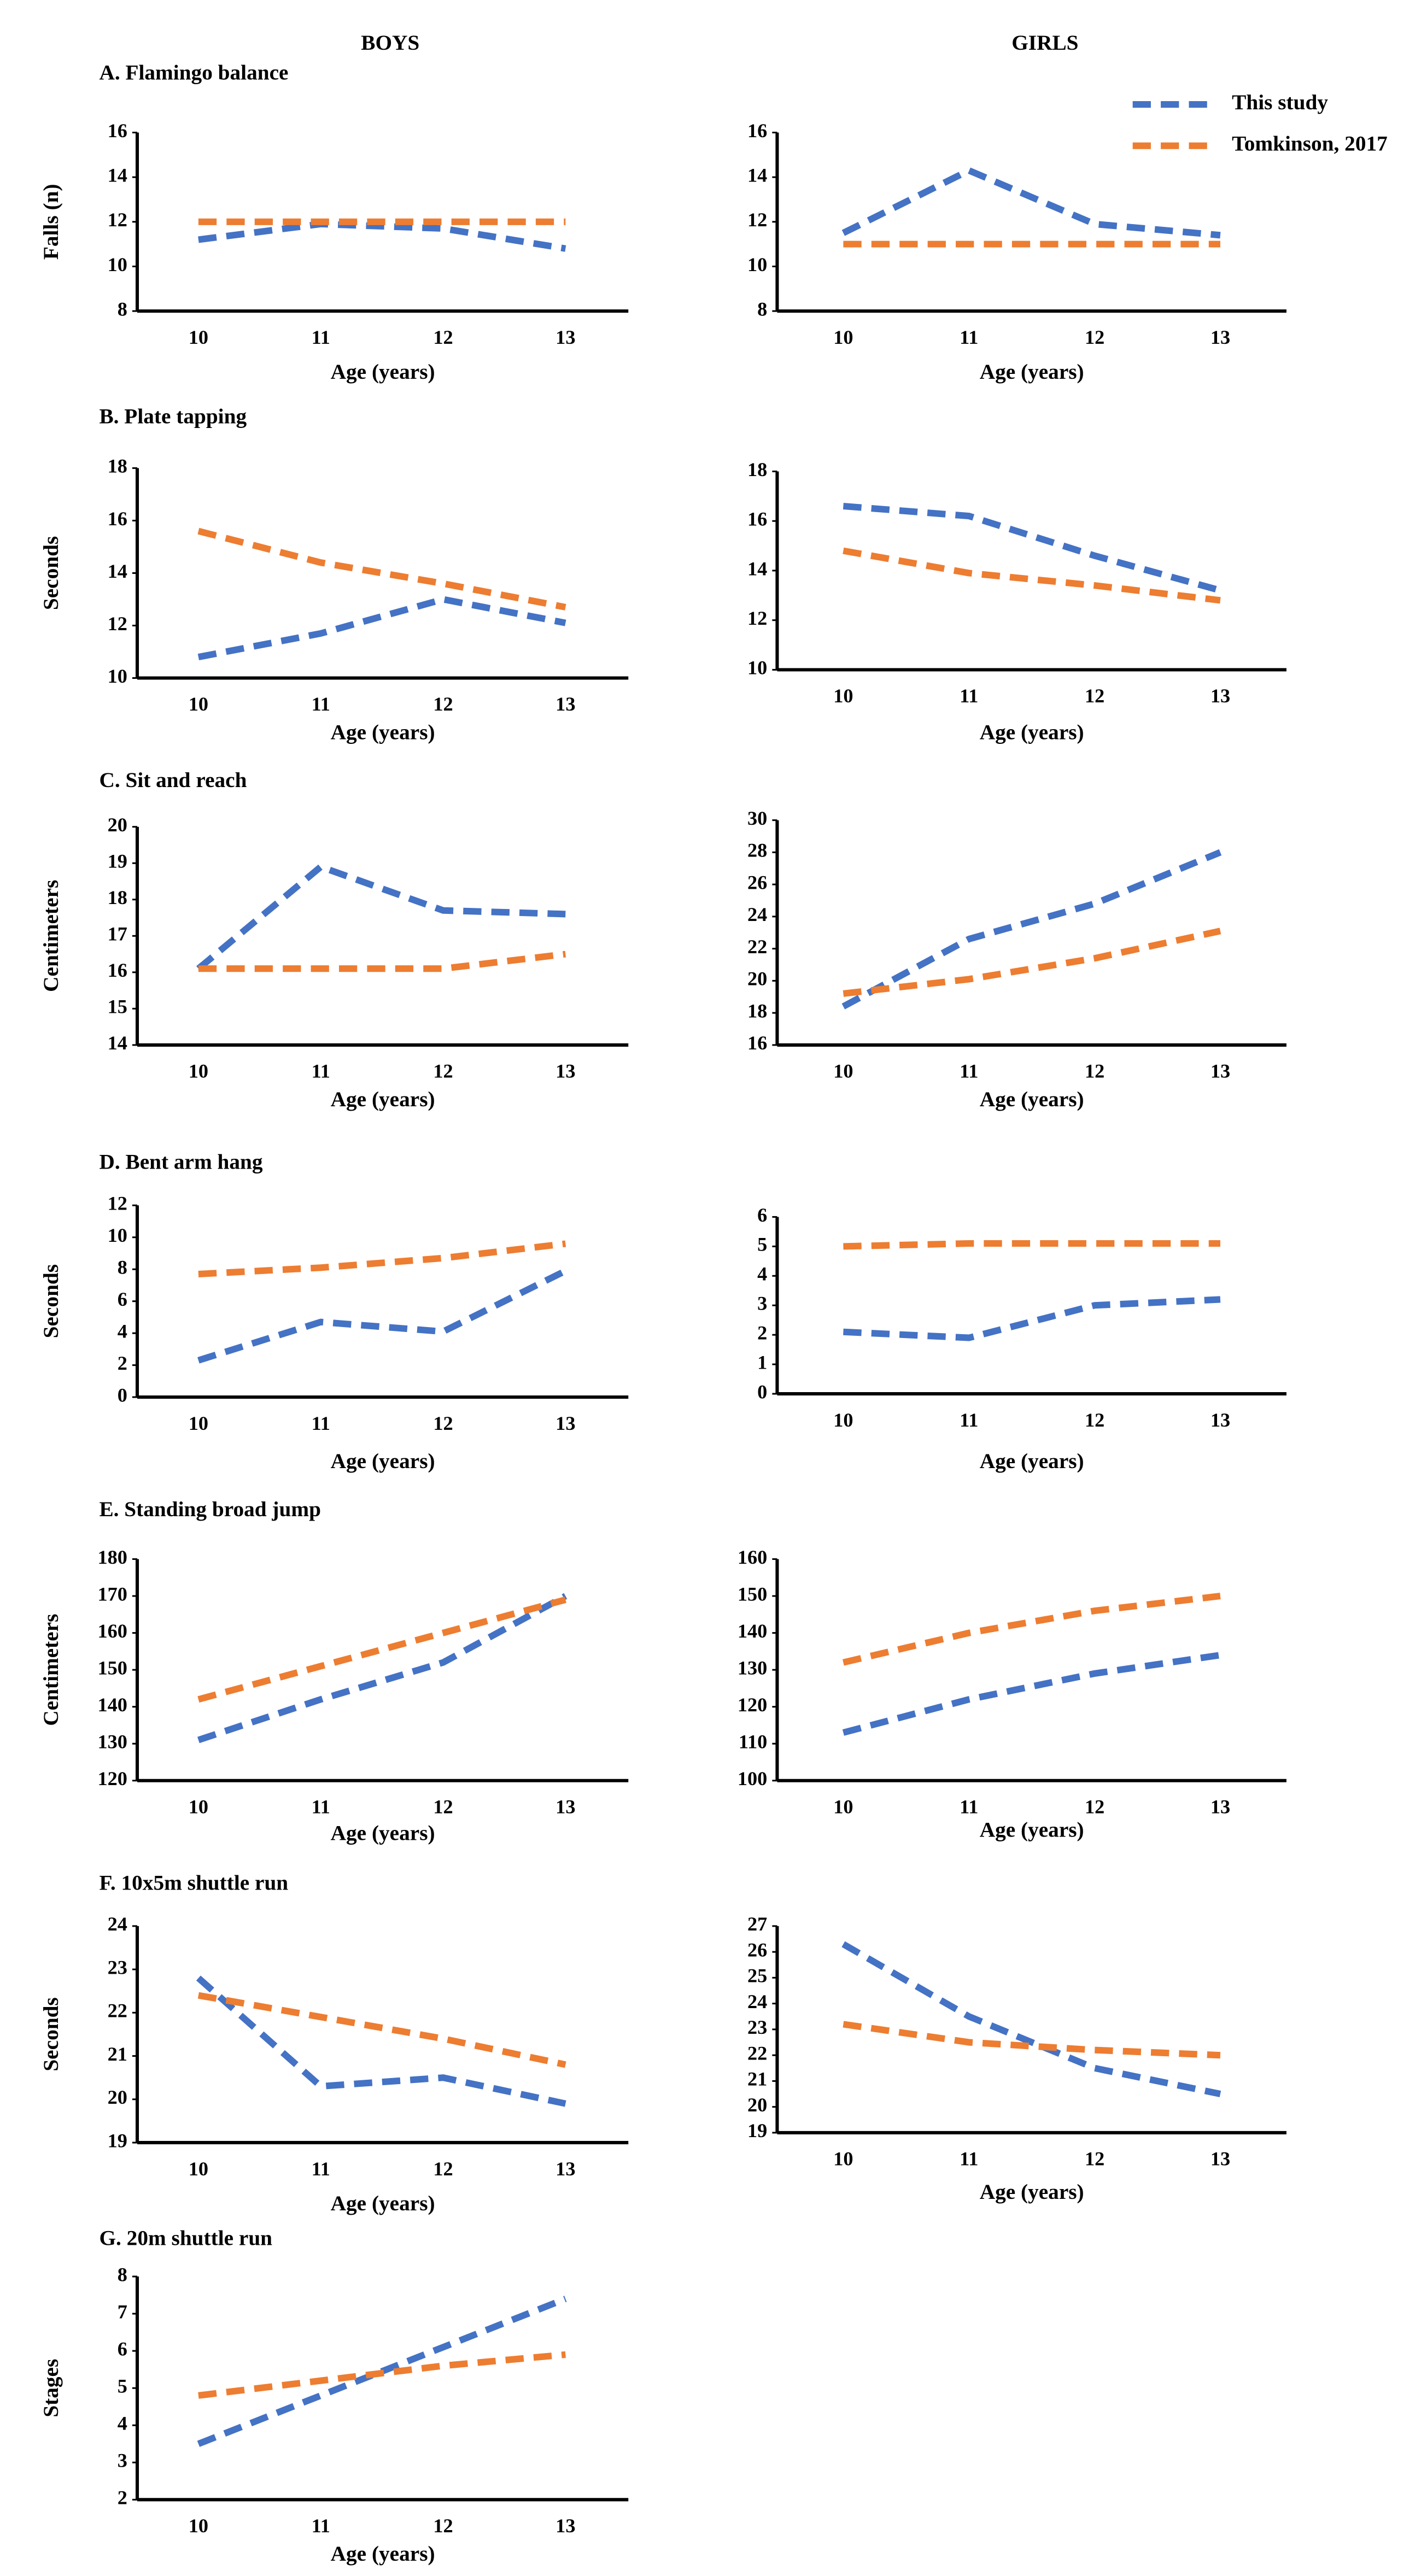 This screenshot has height=2576, width=1427. Describe the element at coordinates (1280, 102) in the screenshot. I see `legend-label: This study` at that location.